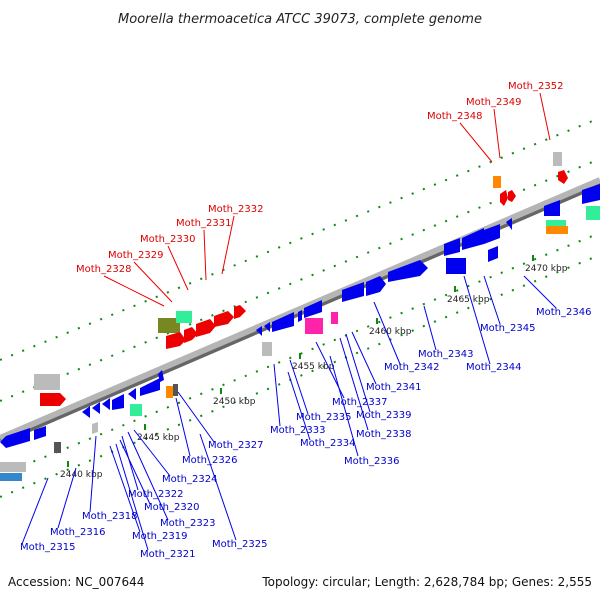  Describe the element at coordinates (383, 434) in the screenshot. I see `gene-label-moth-2338: Moth_2338` at that location.